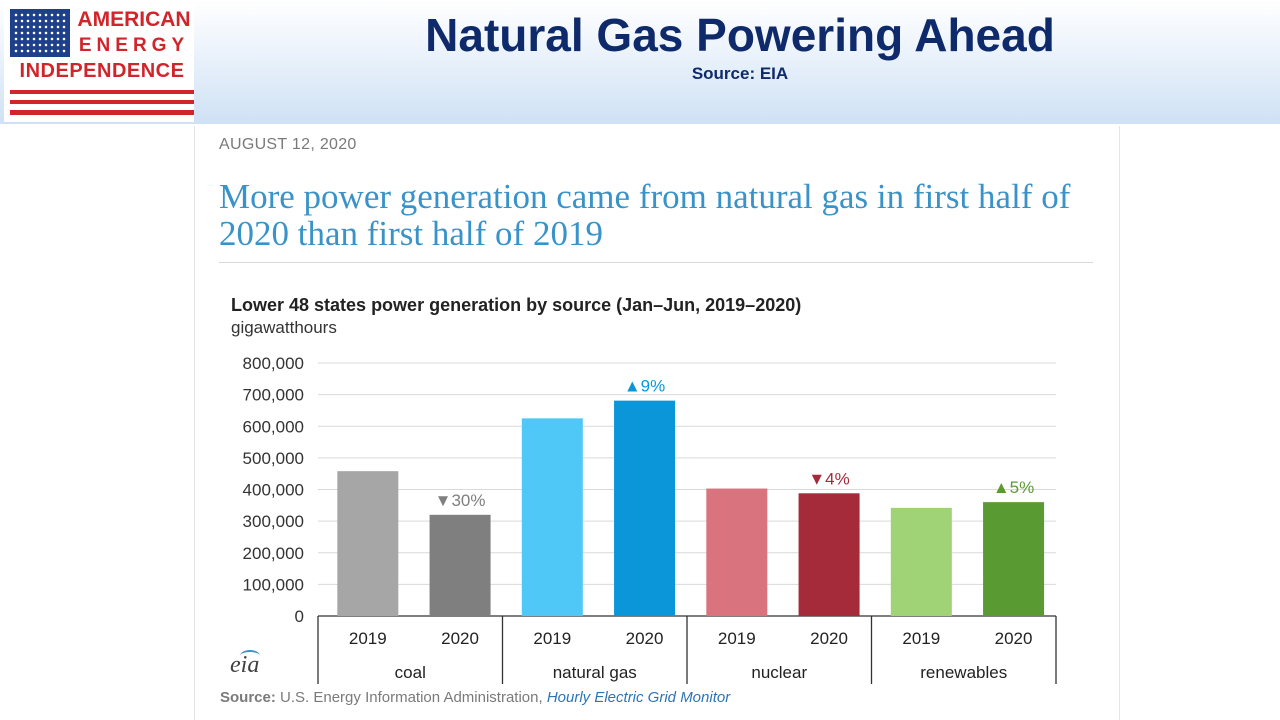 Image resolution: width=1280 pixels, height=720 pixels. Describe the element at coordinates (250, 656) in the screenshot. I see `eia-logo-arc` at that location.